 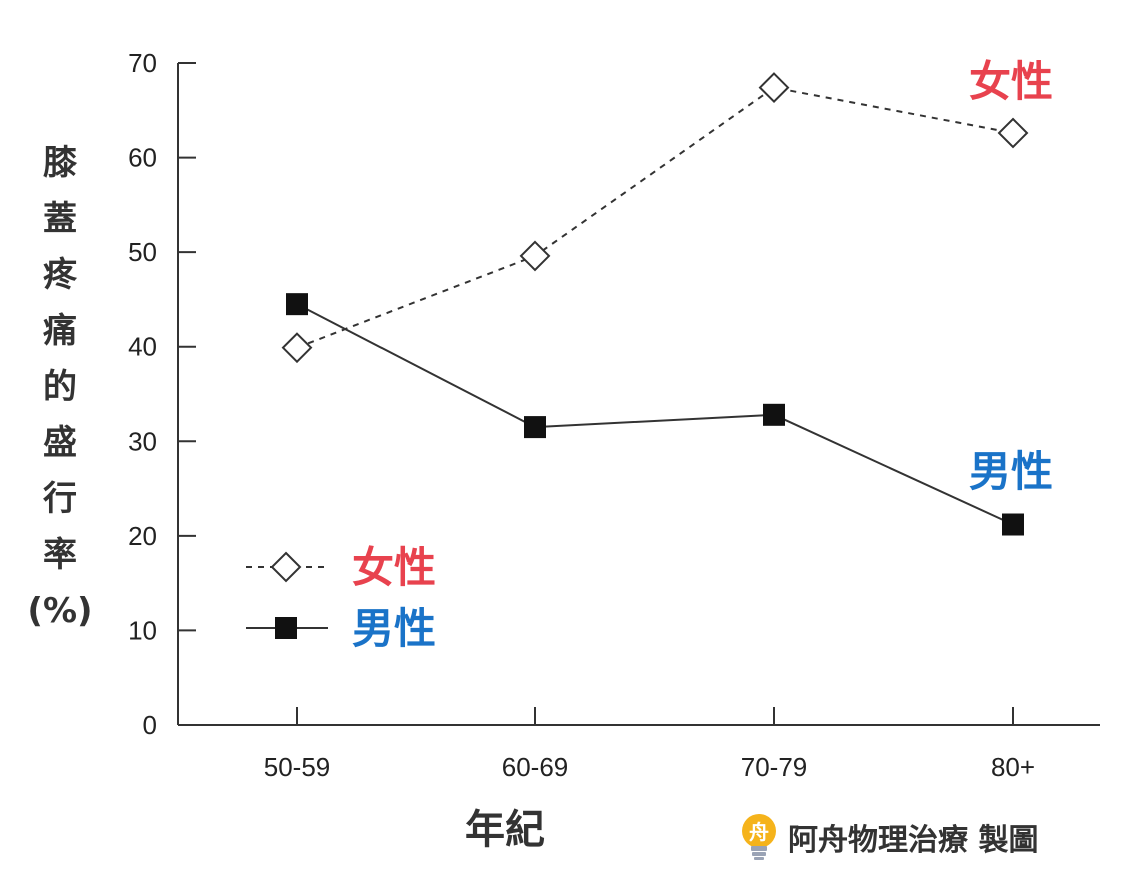 I want to click on x-axis-label: 年紀, so click(x=505, y=830).